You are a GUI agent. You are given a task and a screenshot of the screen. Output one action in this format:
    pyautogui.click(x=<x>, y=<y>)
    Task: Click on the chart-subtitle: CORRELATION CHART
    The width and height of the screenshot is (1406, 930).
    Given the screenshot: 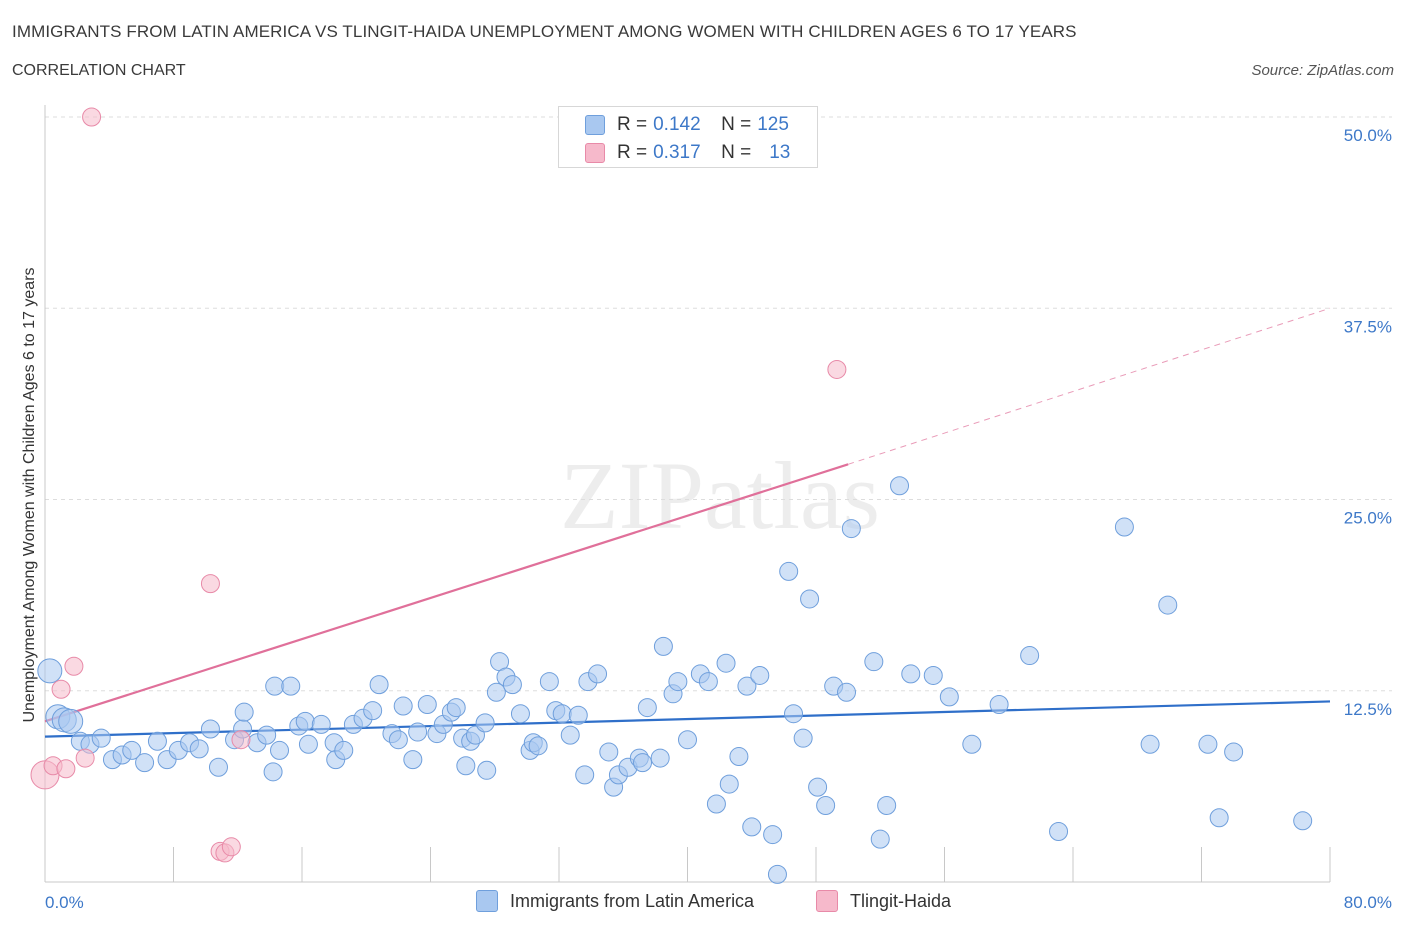 What is the action you would take?
    pyautogui.click(x=99, y=70)
    